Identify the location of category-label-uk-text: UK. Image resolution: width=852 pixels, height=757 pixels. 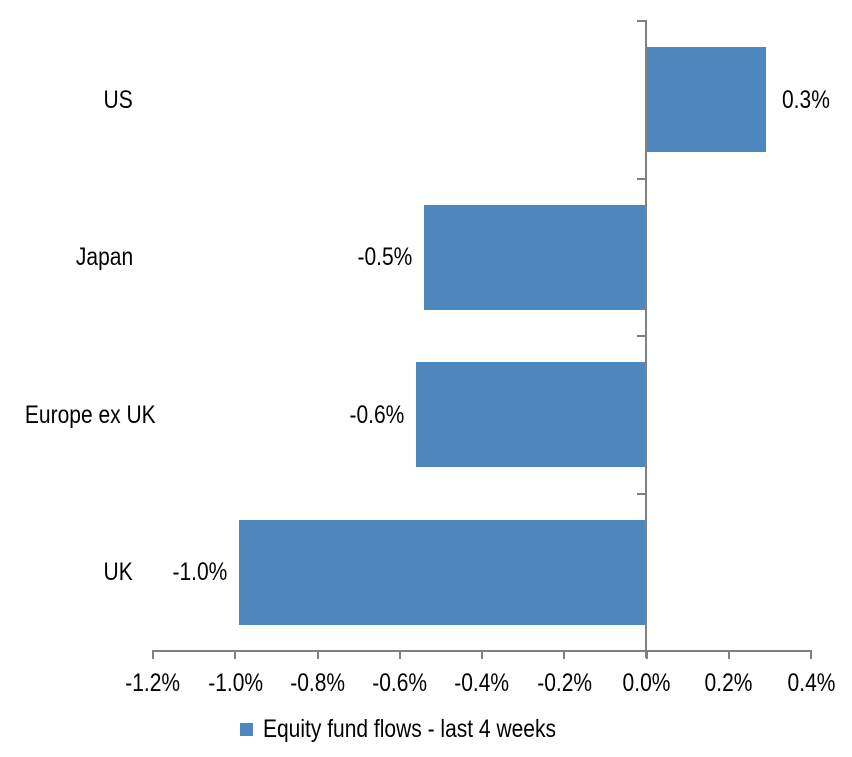
(118, 572).